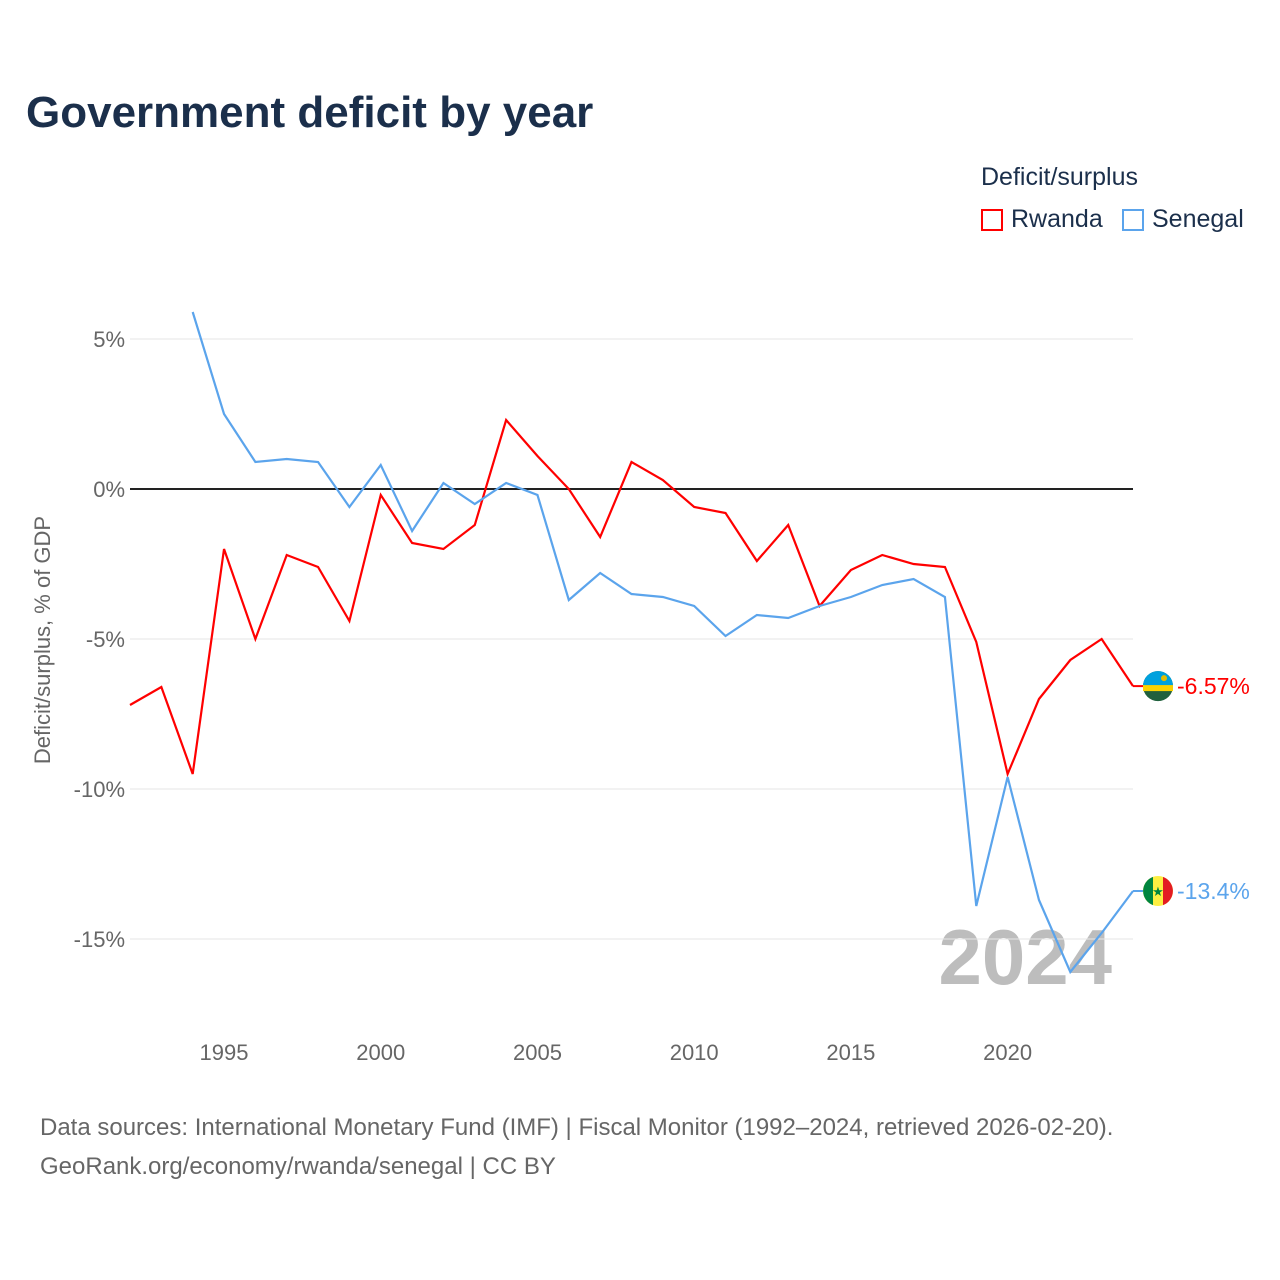 The height and width of the screenshot is (1280, 1280). Describe the element at coordinates (42, 640) in the screenshot. I see `y-axis-label: Deficit/surplus, % of GDP` at that location.